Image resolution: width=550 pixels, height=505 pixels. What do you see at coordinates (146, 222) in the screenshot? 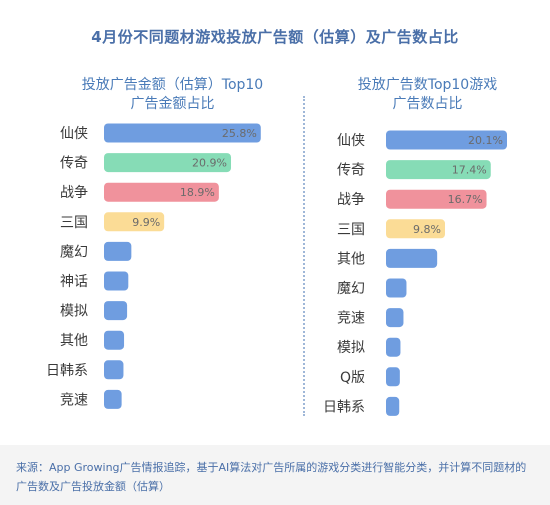
I see `amount-value-label: 9.9%` at bounding box center [146, 222].